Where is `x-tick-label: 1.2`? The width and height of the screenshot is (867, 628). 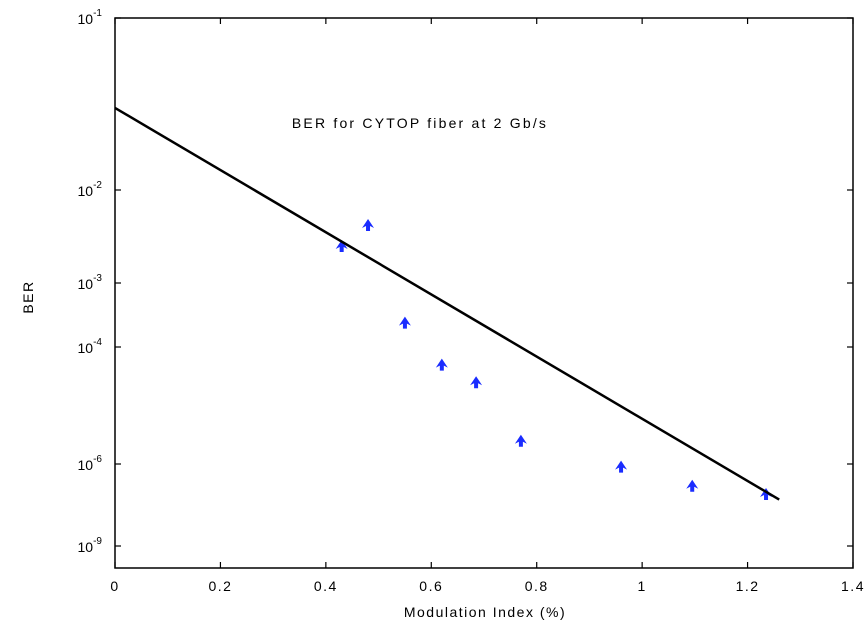 x-tick-label: 1.2 is located at coordinates (748, 586).